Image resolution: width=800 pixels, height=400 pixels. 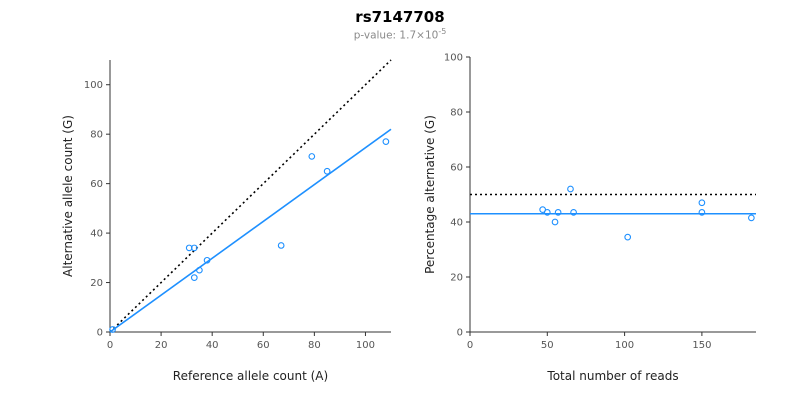 What do you see at coordinates (430, 194) in the screenshot?
I see `y-axis-label: Percentage alternative (G)` at bounding box center [430, 194].